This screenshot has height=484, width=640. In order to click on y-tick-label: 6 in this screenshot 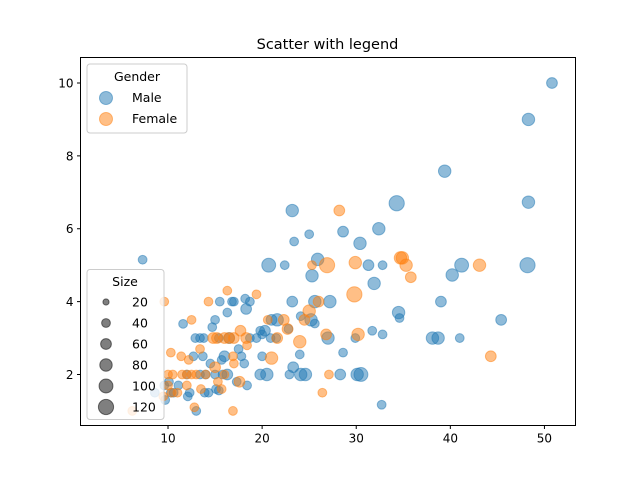, I will do `click(70, 229)`.